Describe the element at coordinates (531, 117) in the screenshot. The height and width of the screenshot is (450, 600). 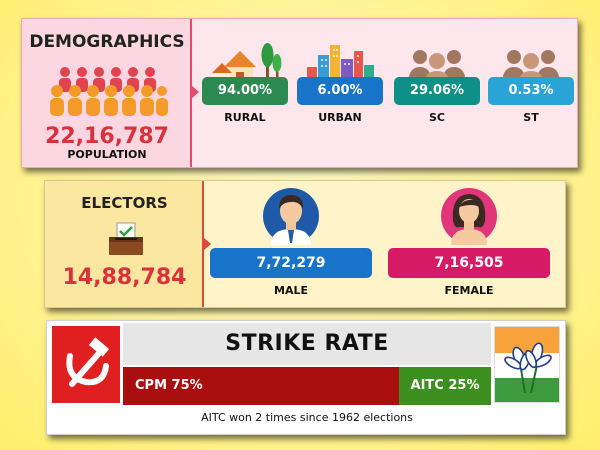
I see `st-label: ST` at that location.